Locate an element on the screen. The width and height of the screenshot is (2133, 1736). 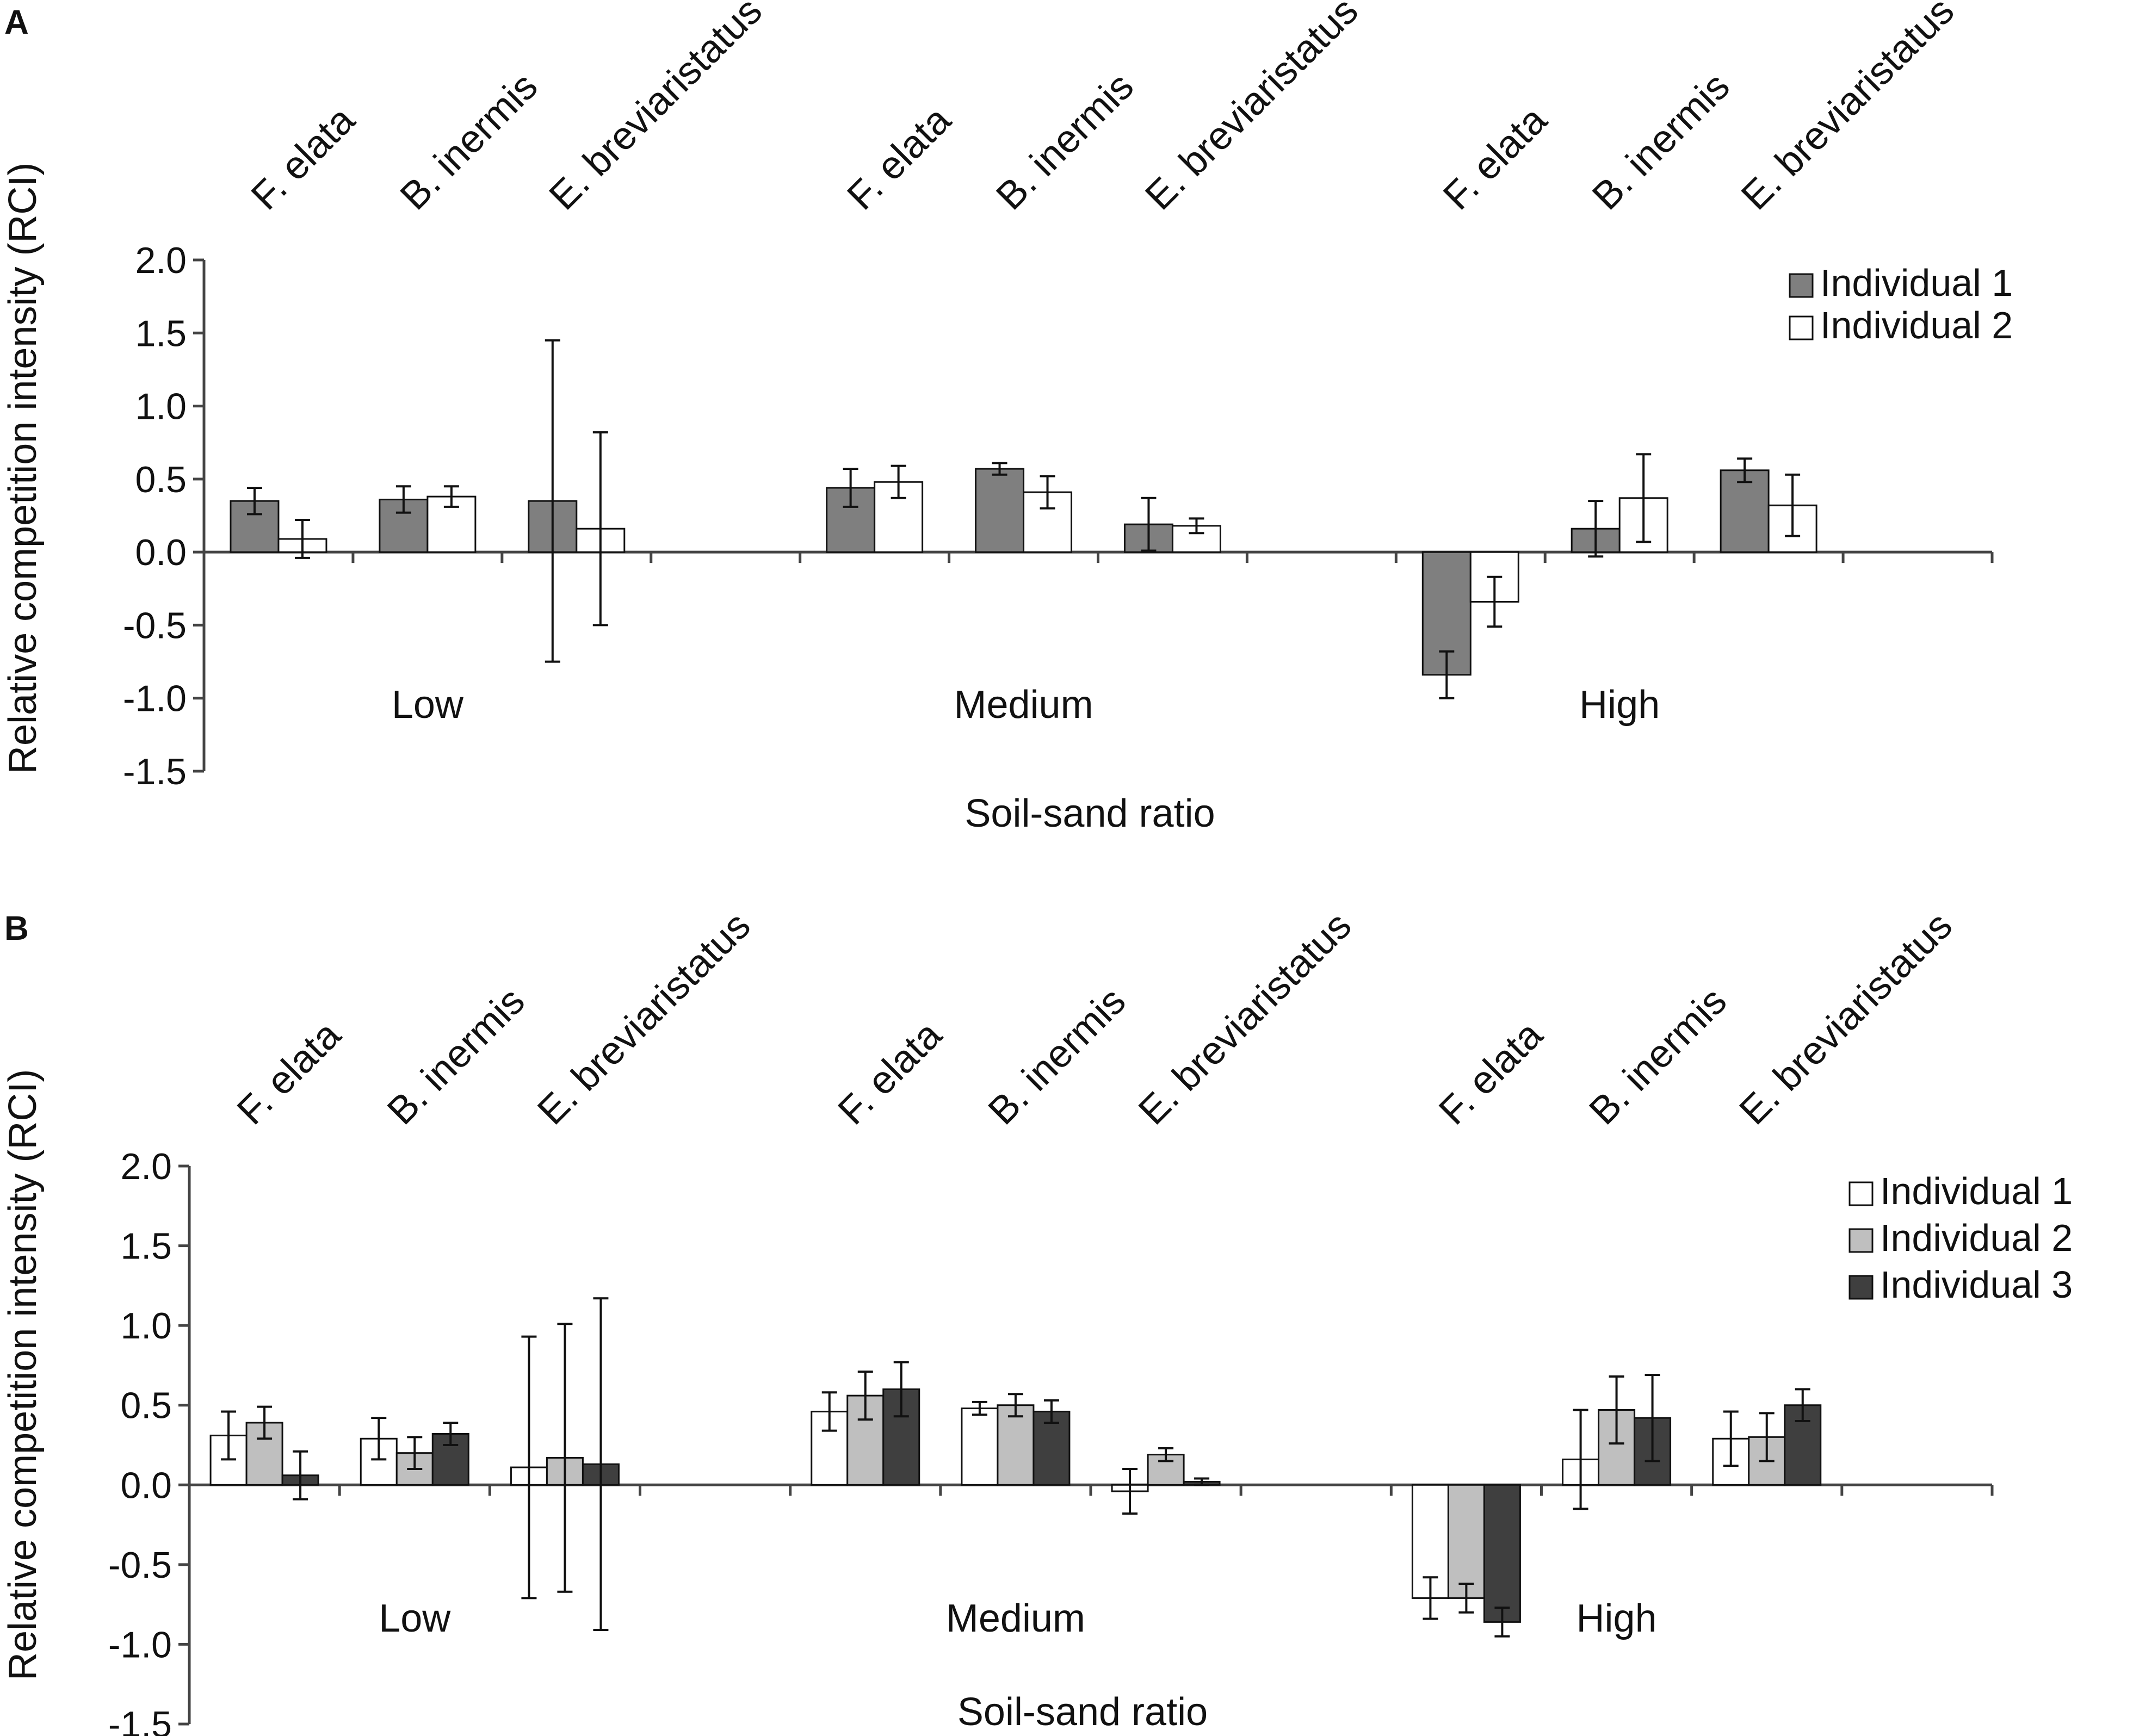
panel-b-group-label: Low is located at coordinates (415, 1618).